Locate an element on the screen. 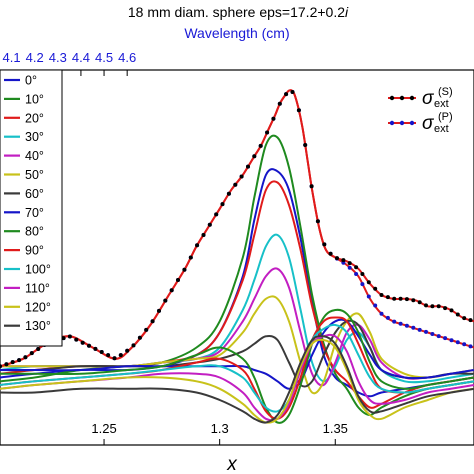 The width and height of the screenshot is (474, 474). angle-legend-label: 90° is located at coordinates (34, 251).